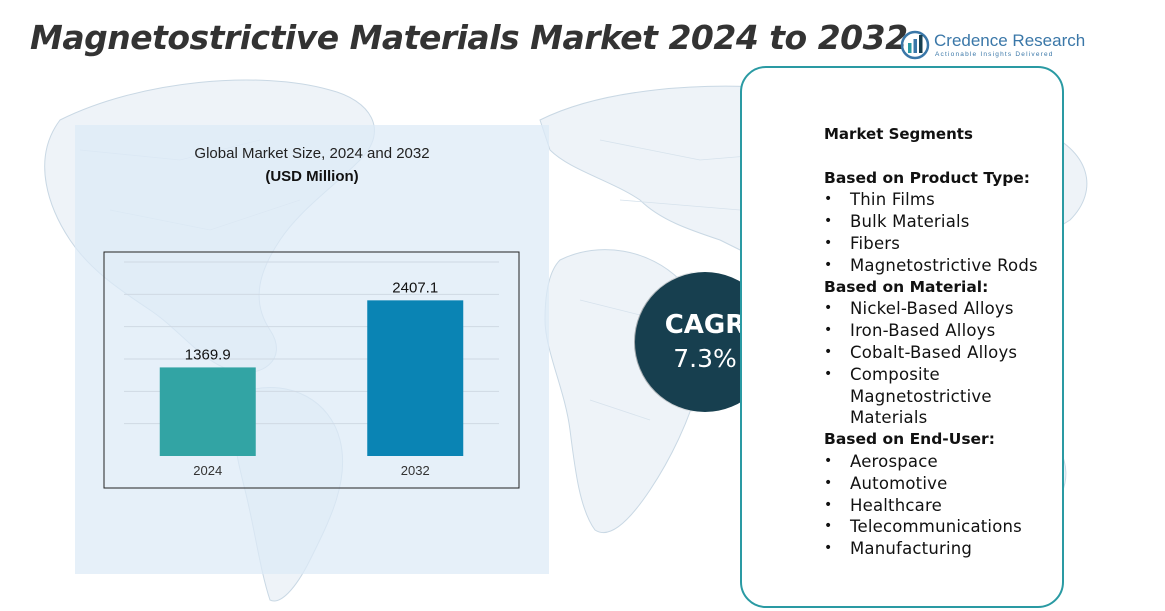 This screenshot has height=611, width=1165. I want to click on segment-item-label: Telecommunications, so click(936, 527).